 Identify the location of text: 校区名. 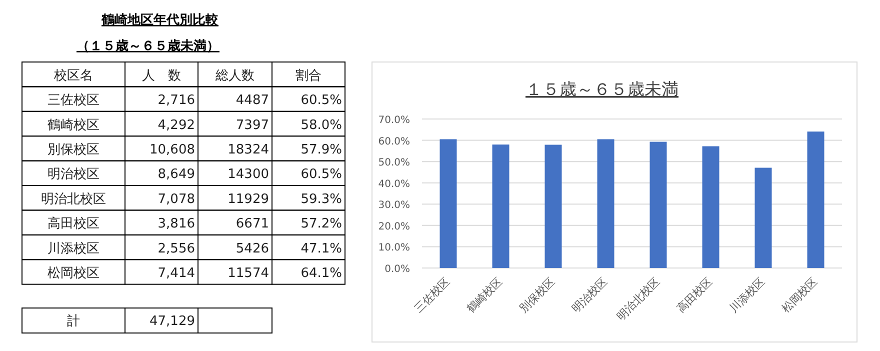
(73, 76).